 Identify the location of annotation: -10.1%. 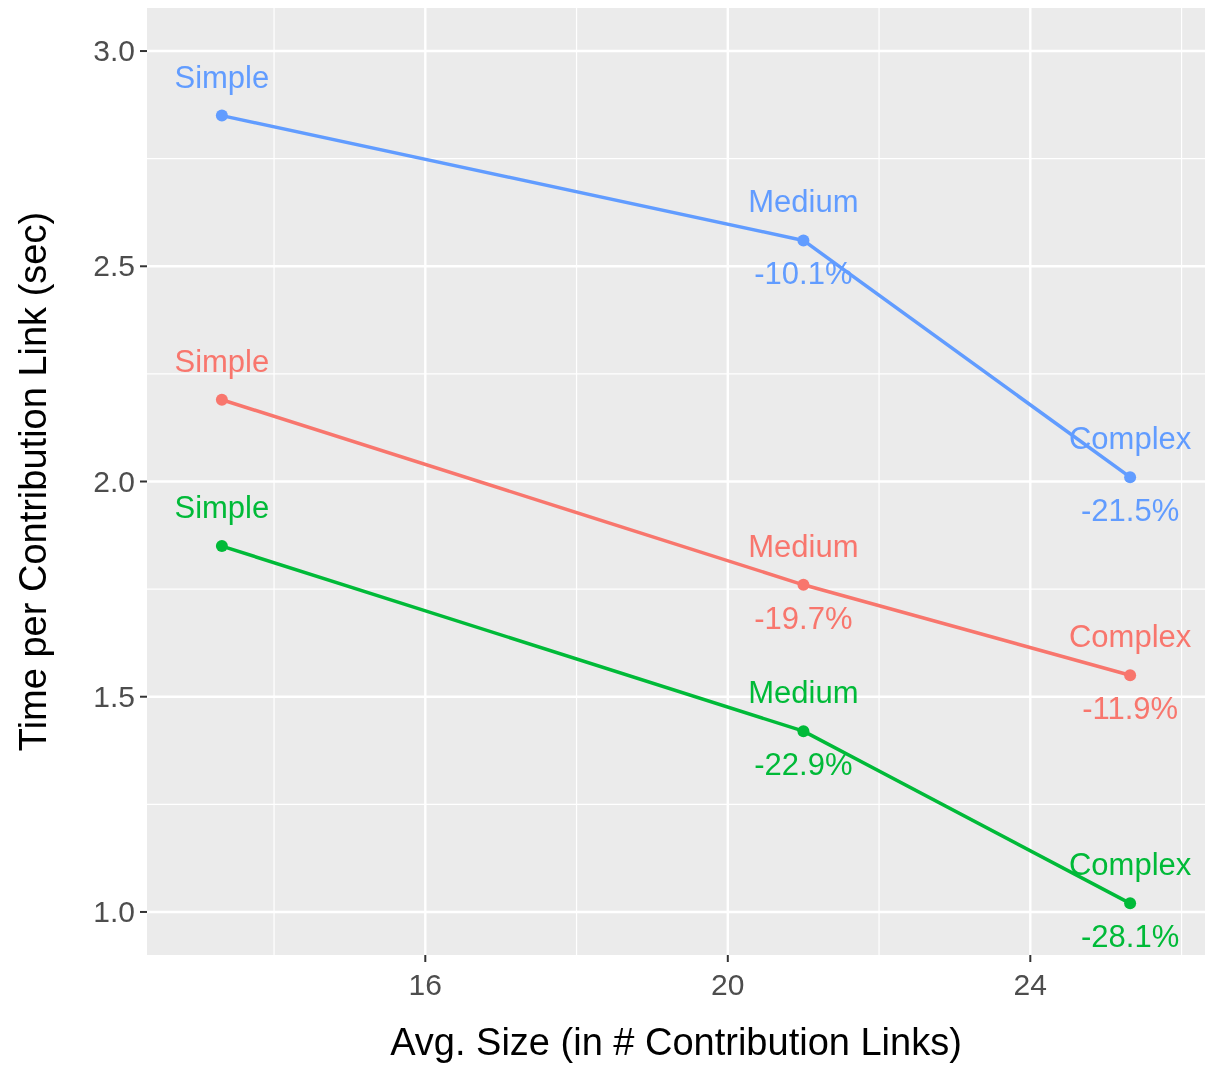
(803, 274).